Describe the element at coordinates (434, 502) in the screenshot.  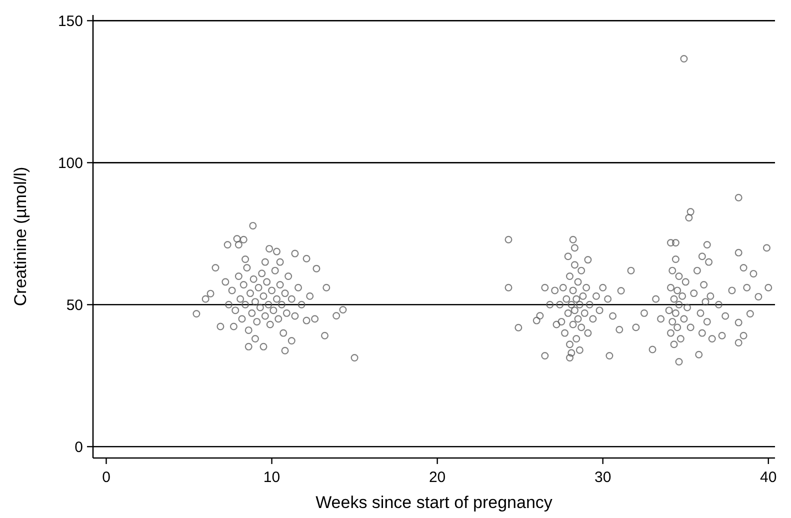
I see `x-axis-title: Weeks since start of pregnancy` at that location.